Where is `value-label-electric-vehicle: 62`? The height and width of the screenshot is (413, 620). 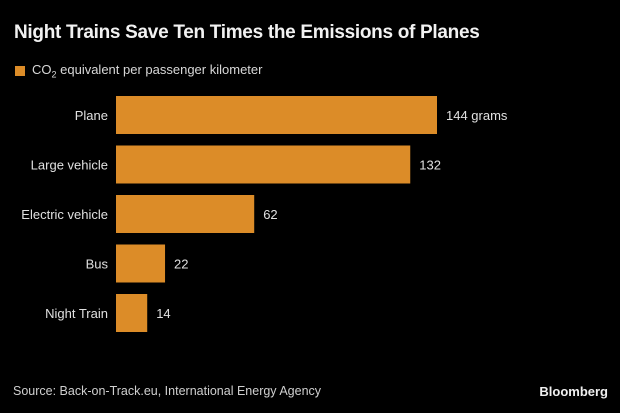 value-label-electric-vehicle: 62 is located at coordinates (270, 214).